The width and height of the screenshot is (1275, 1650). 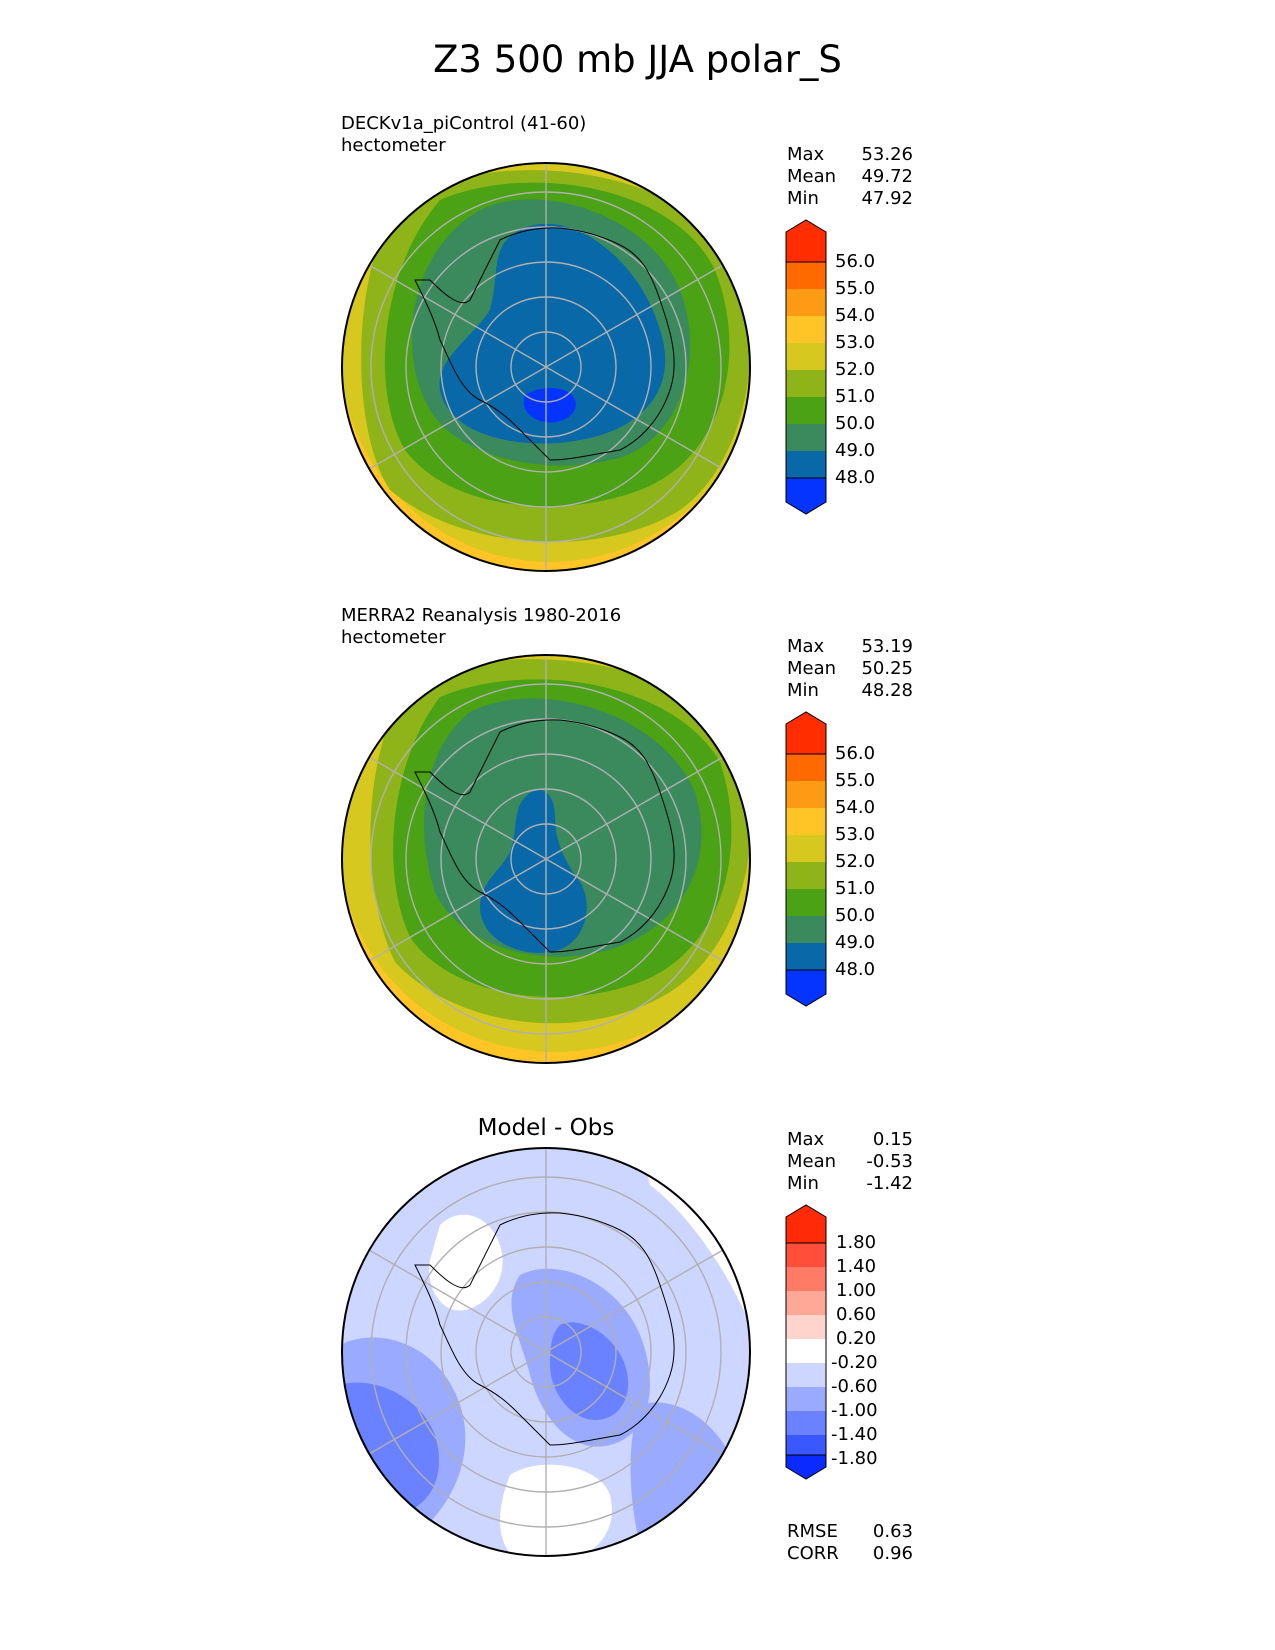 What do you see at coordinates (812, 1531) in the screenshot?
I see `metric-rmse-label: RMSE` at bounding box center [812, 1531].